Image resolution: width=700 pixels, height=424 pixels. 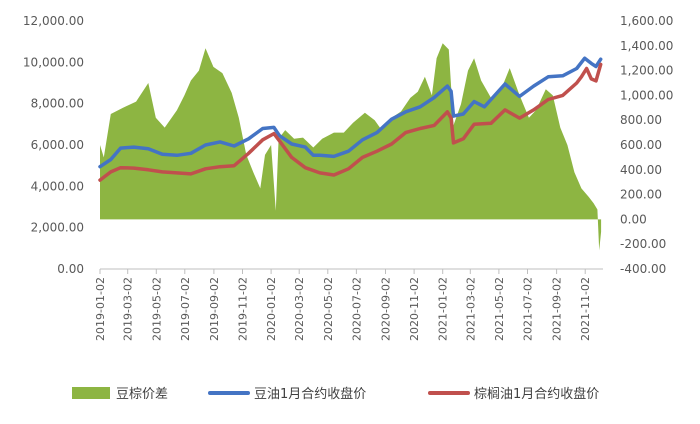 I want to click on y-right-tick-label: 1,200.00, so click(x=646, y=71).